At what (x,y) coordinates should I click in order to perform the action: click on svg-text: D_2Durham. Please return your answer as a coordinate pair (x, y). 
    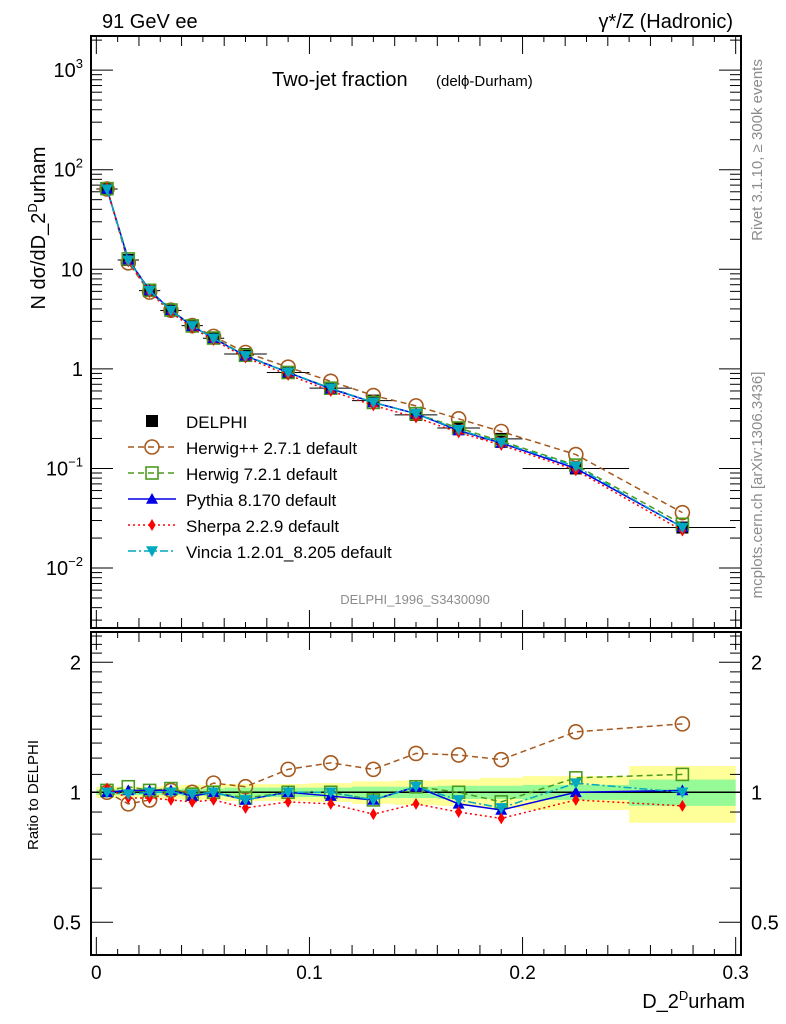
    Looking at the image, I should click on (693, 1000).